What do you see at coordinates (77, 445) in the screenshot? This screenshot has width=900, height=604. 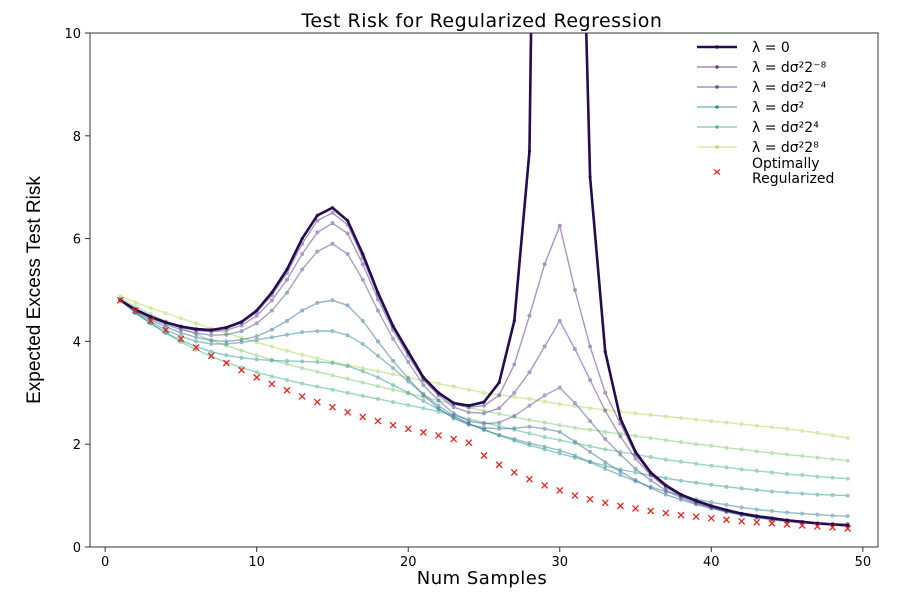 I see `y-tick-label: 2` at bounding box center [77, 445].